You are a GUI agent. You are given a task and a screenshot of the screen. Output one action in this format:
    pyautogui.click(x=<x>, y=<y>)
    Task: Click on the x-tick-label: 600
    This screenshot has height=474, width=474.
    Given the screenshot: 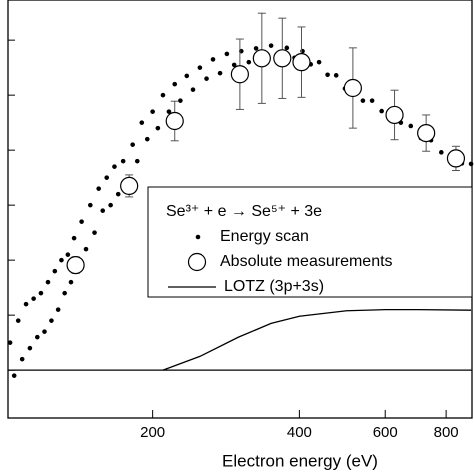 What is the action you would take?
    pyautogui.click(x=385, y=432)
    